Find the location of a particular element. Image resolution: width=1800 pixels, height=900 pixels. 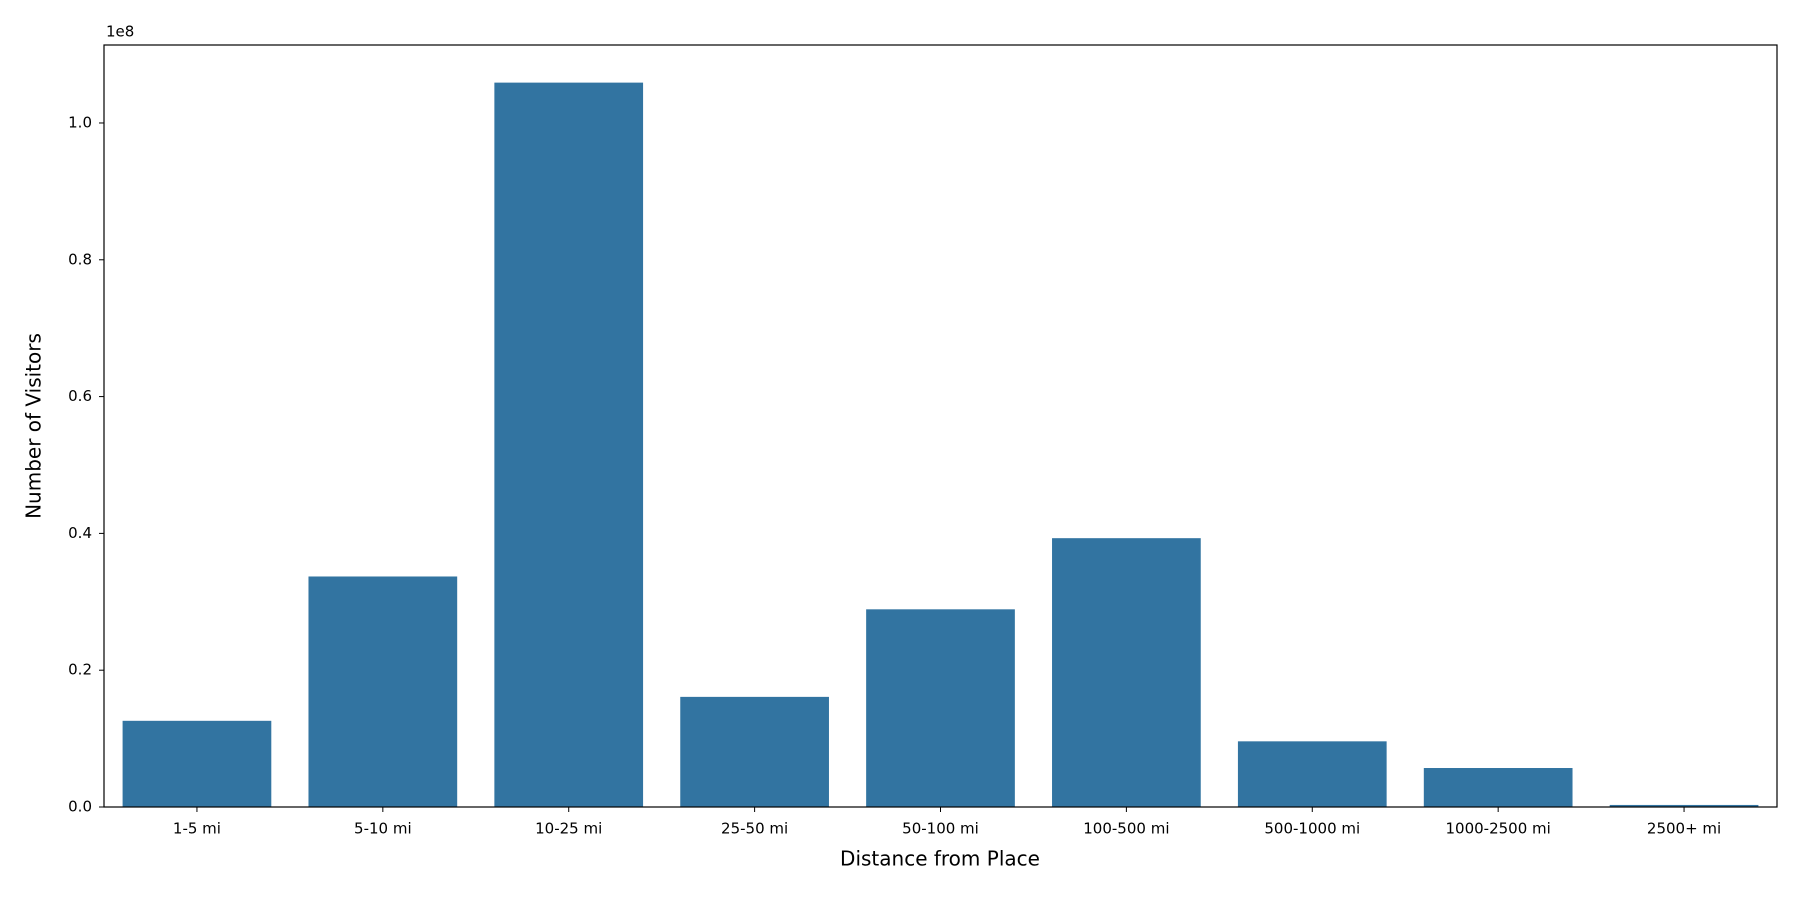

x-tick-label: 25-50 mi is located at coordinates (754, 829).